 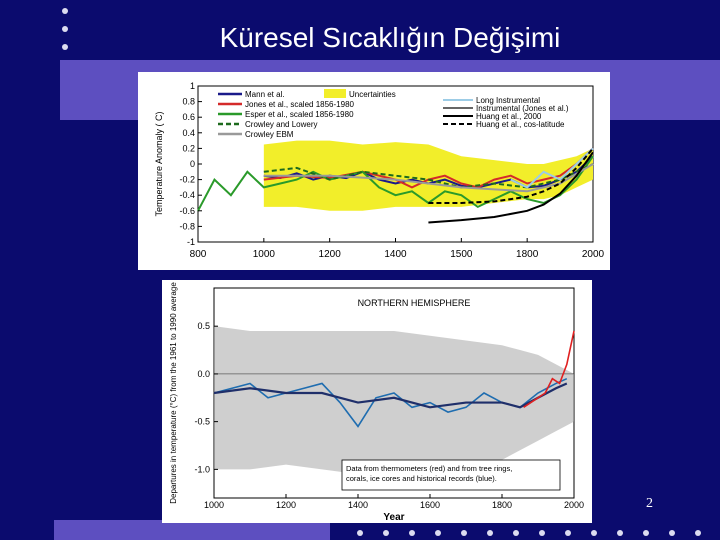 I want to click on y-axis-label: Temperature Anomaly ( C), so click(x=159, y=163).